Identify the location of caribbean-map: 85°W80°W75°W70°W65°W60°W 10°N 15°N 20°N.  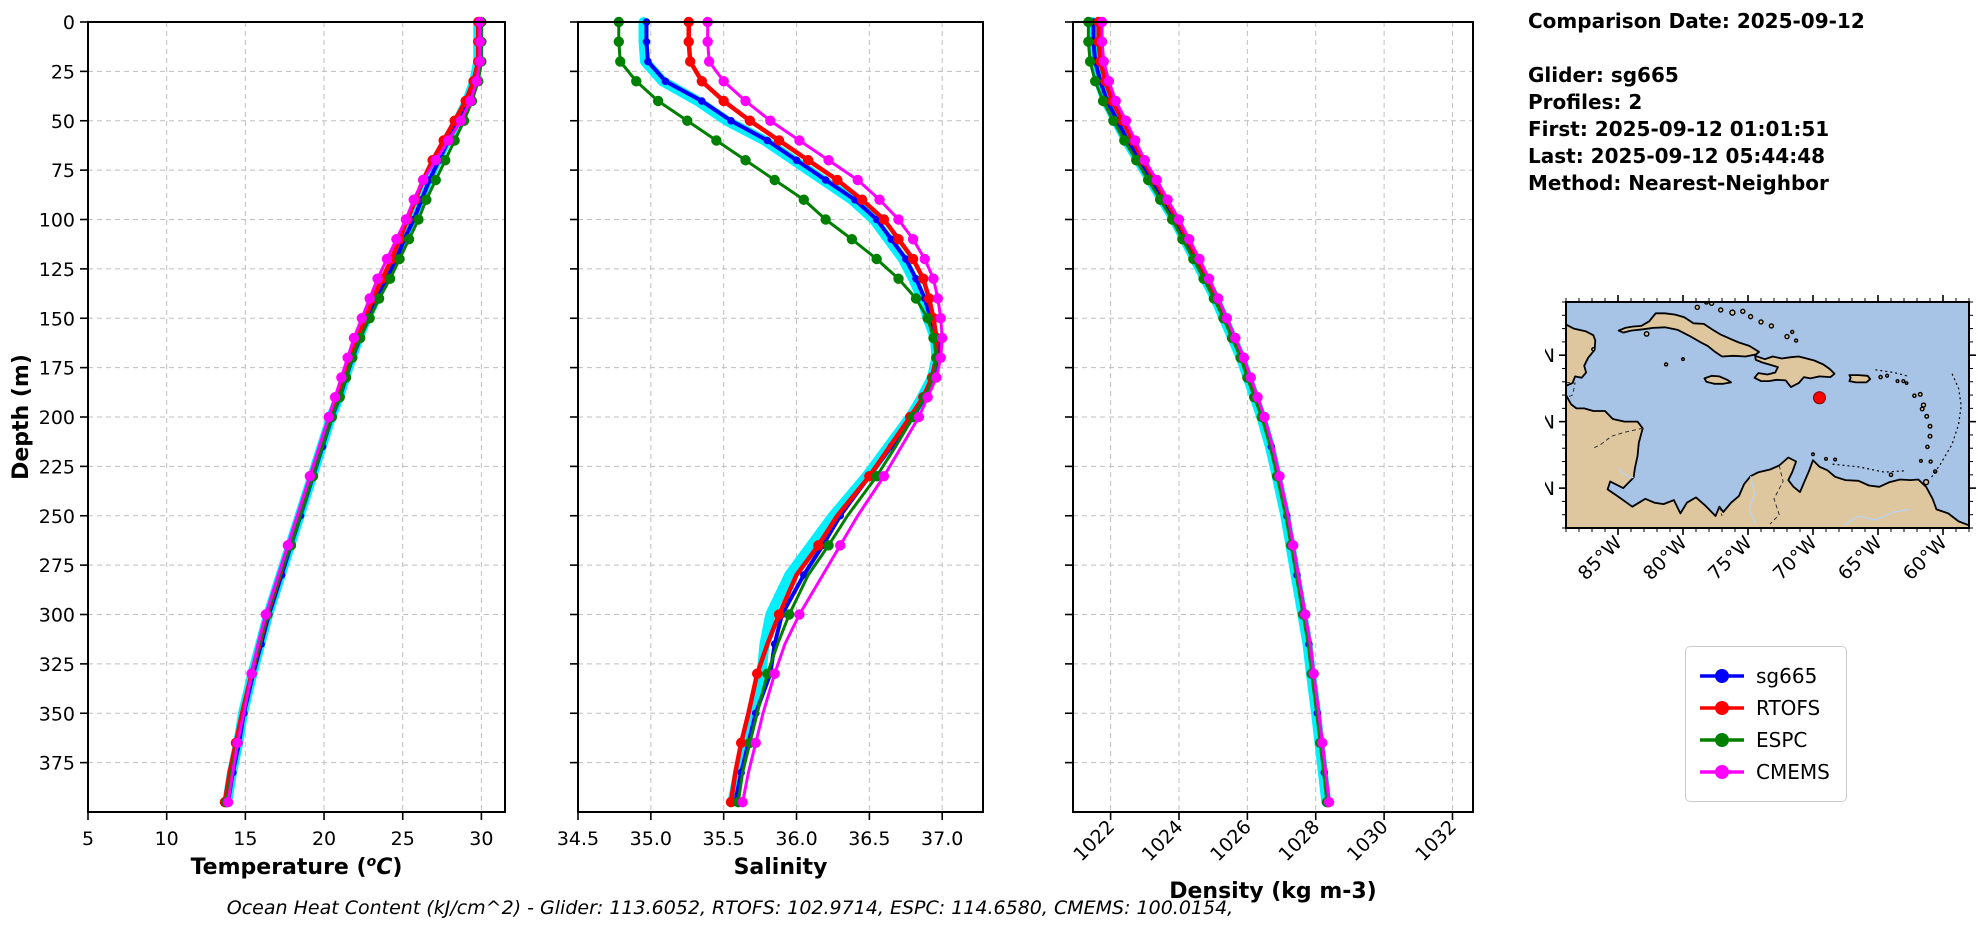
(1741, 440).